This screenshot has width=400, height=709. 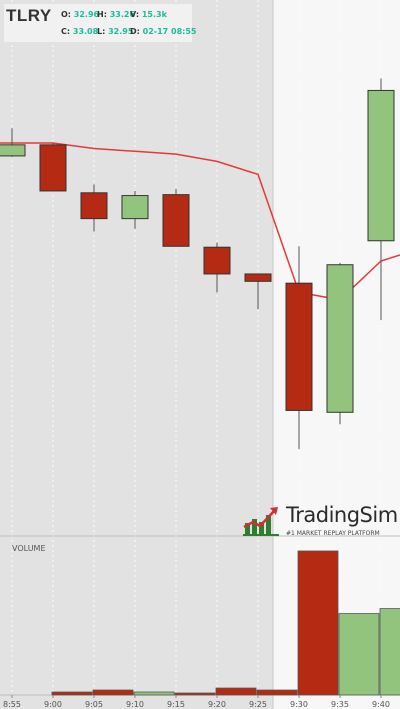 I want to click on x-axis: 8:55 9:00 9:05 9:10 9:15 9:20 9:25 9:30 9:35 9:40, so click(x=196, y=702).